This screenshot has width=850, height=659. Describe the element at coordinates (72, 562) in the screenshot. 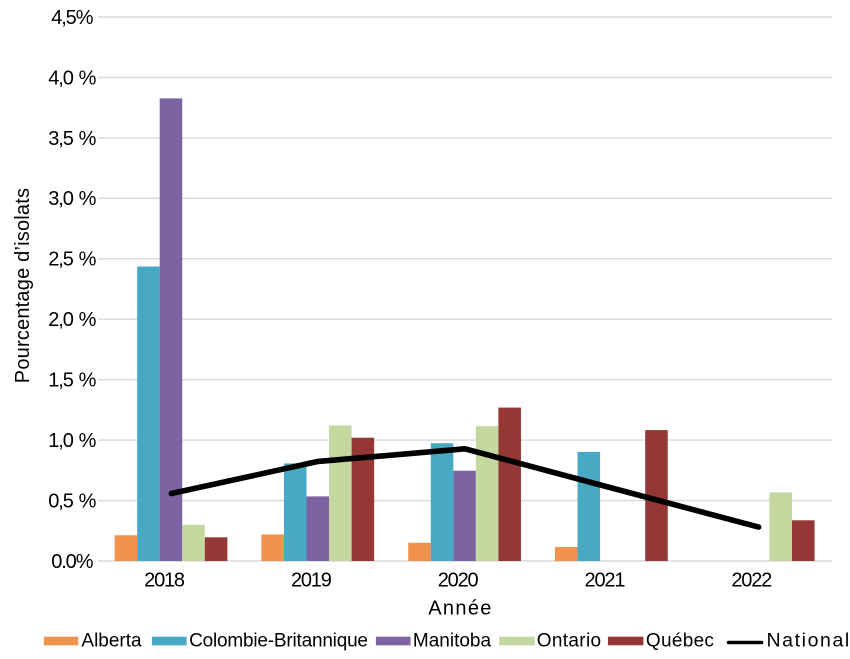

I see `svg-text: 0.0%` at that location.